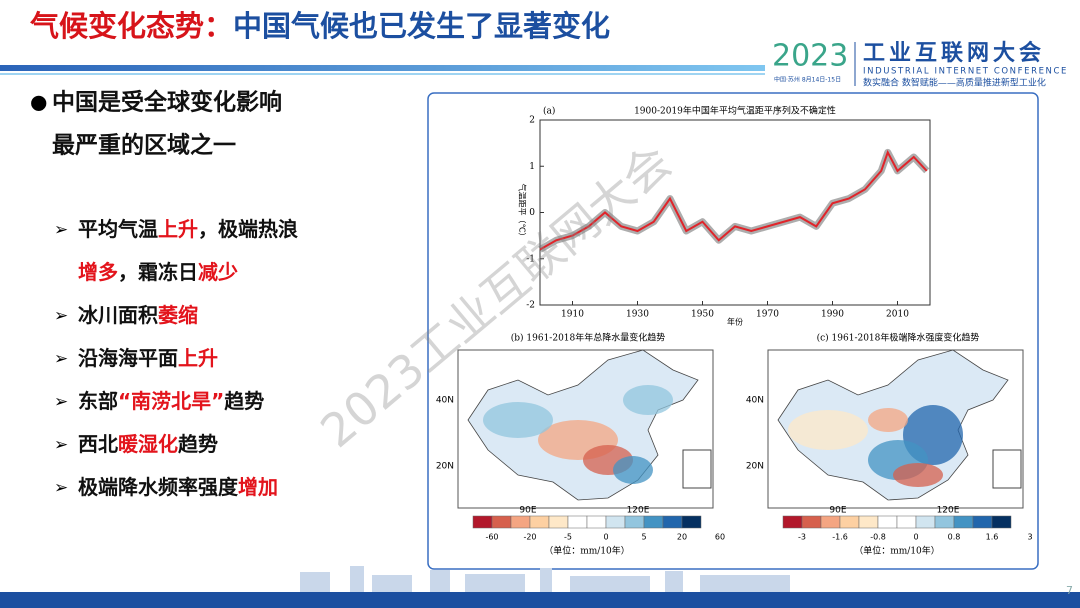  What do you see at coordinates (529, 537) in the screenshot?
I see `colorbar-label: -20` at bounding box center [529, 537].